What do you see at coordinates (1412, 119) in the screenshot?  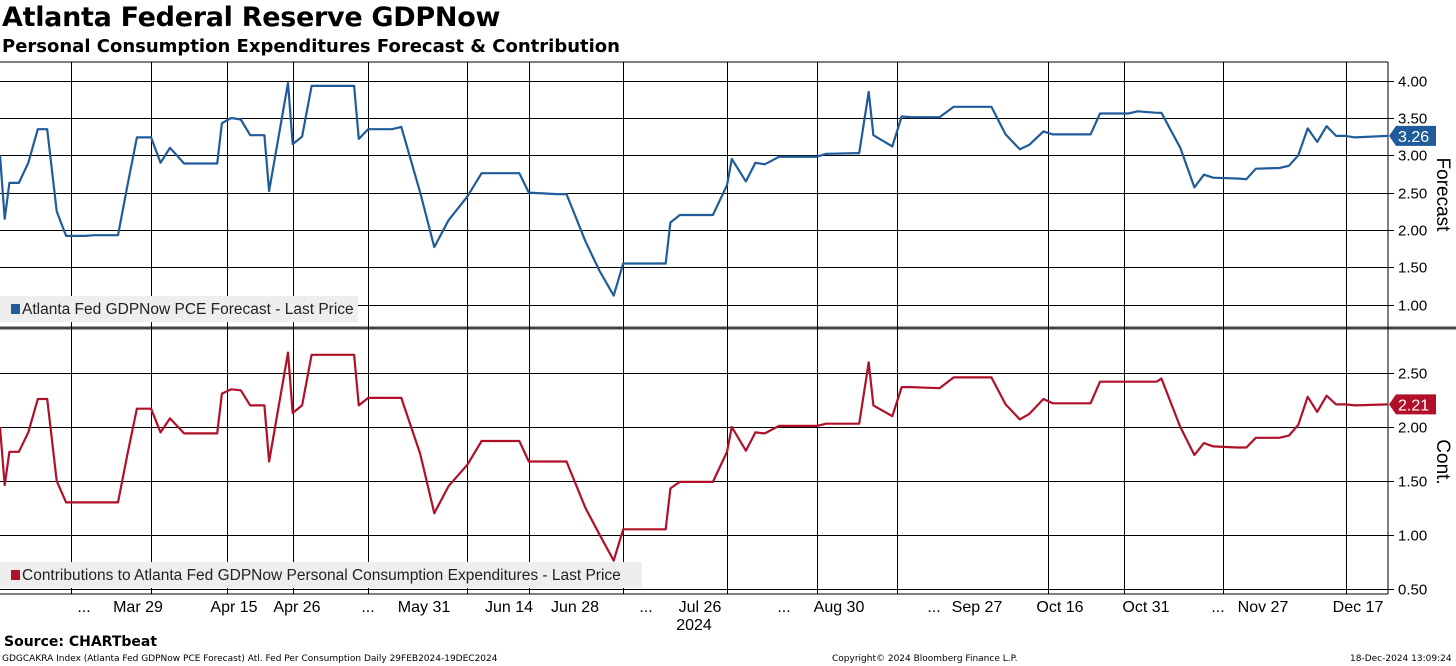 I see `y-tick-label: 3.50` at bounding box center [1412, 119].